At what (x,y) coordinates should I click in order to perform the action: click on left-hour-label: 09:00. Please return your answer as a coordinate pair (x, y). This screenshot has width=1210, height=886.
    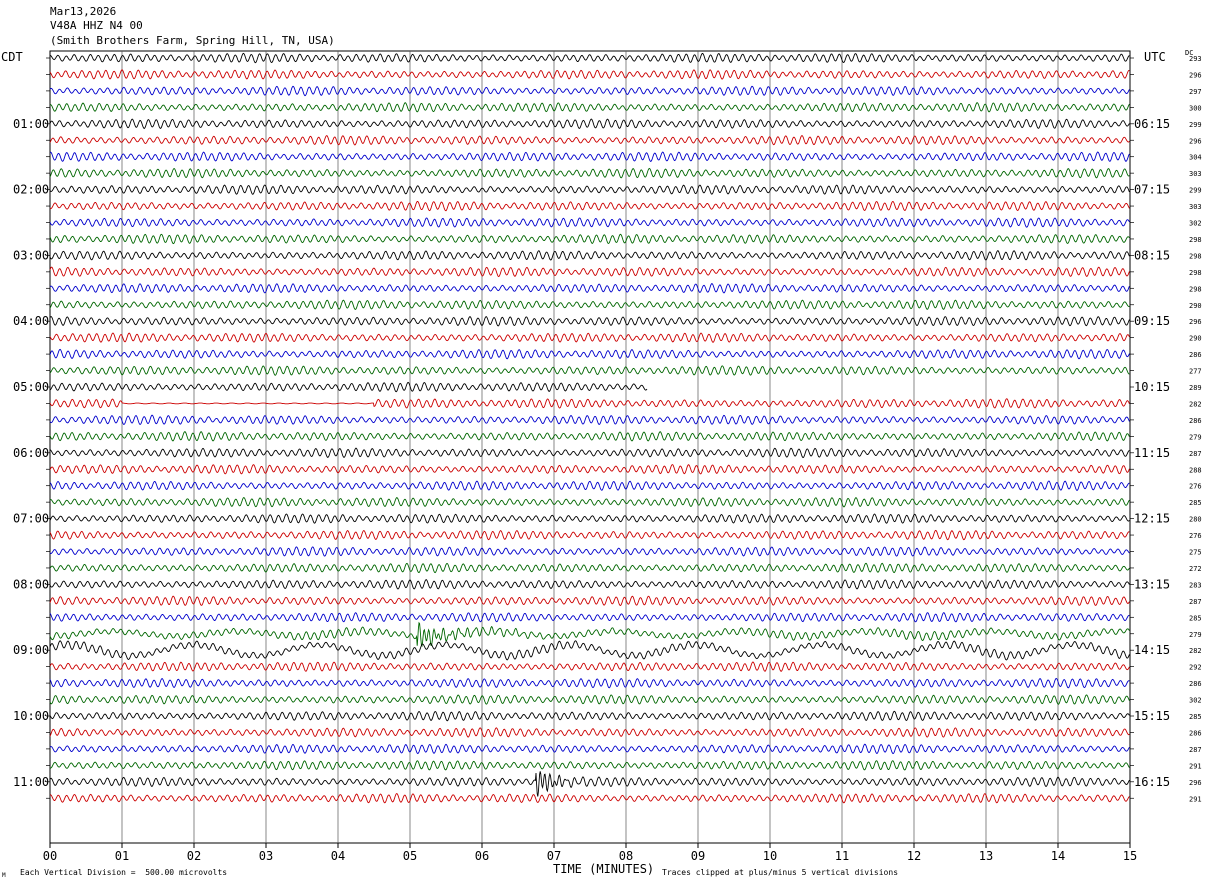
    Looking at the image, I should click on (31, 650).